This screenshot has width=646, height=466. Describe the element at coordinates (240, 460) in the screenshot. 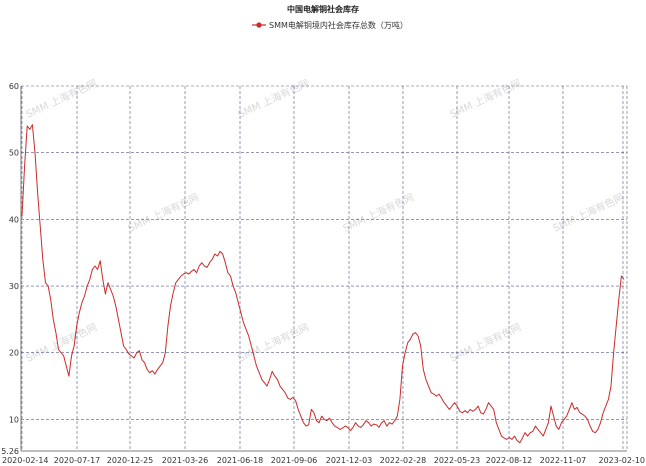

I see `x-tick-label: 2021-06-18` at that location.